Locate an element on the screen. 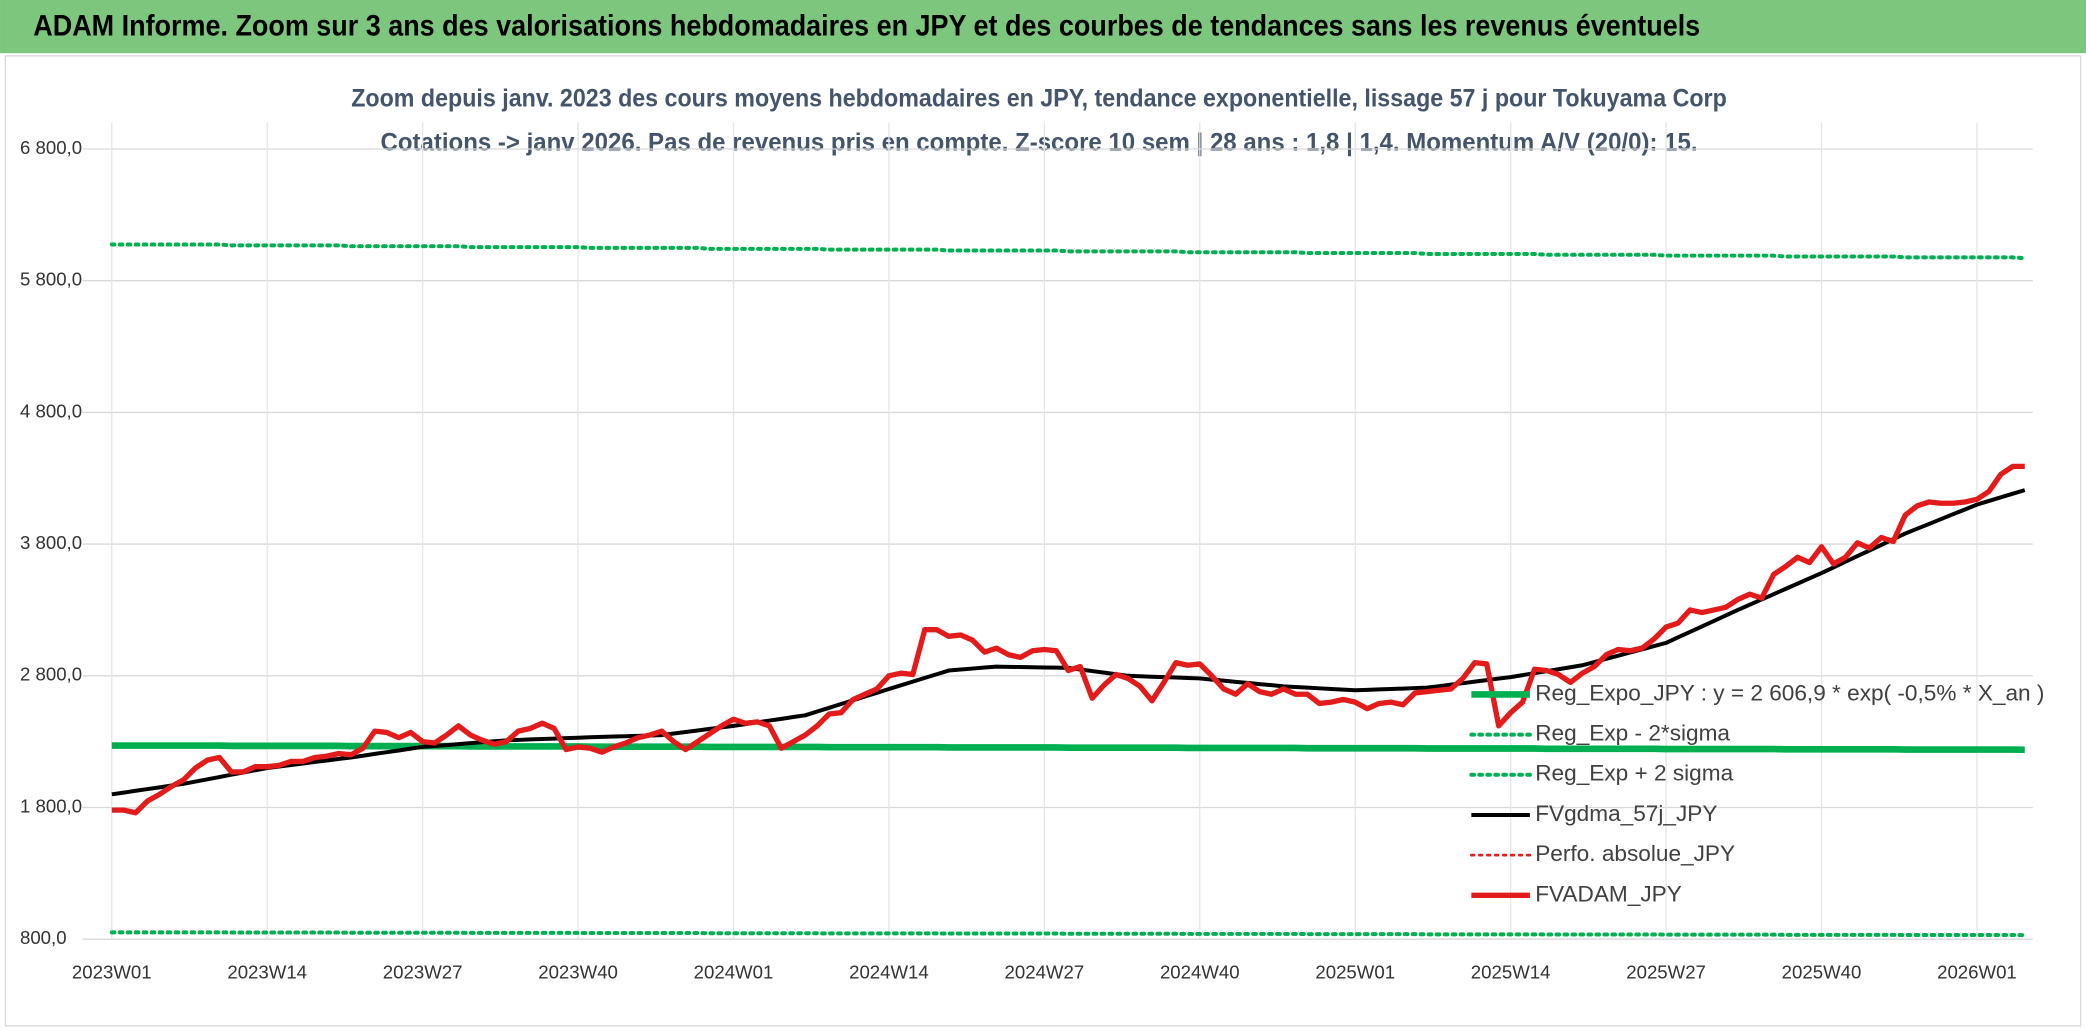 This screenshot has height=1031, width=2086. y-tick-label: 3 800,0 is located at coordinates (51, 542).